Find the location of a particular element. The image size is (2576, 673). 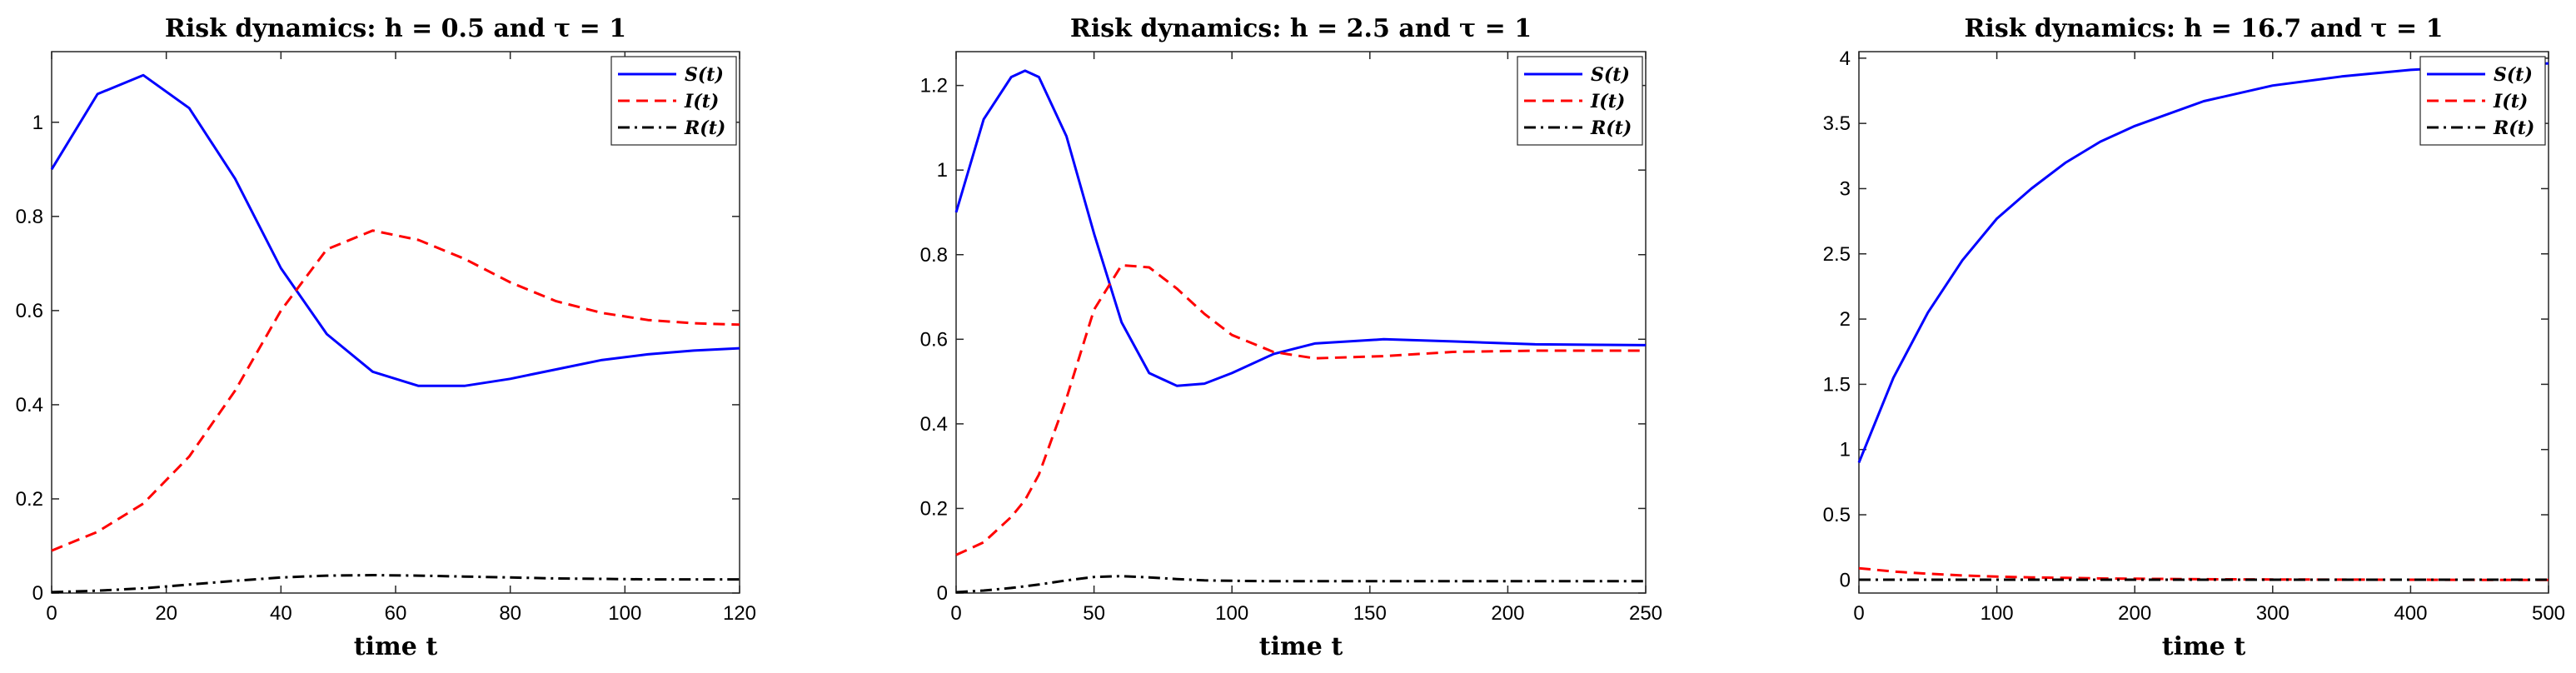

x-tick-label: 300 is located at coordinates (2273, 613).